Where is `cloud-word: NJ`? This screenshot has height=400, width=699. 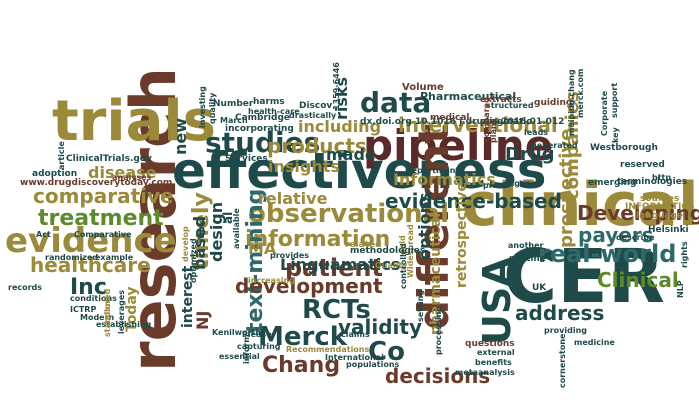
cloud-word: NJ is located at coordinates (202, 320).